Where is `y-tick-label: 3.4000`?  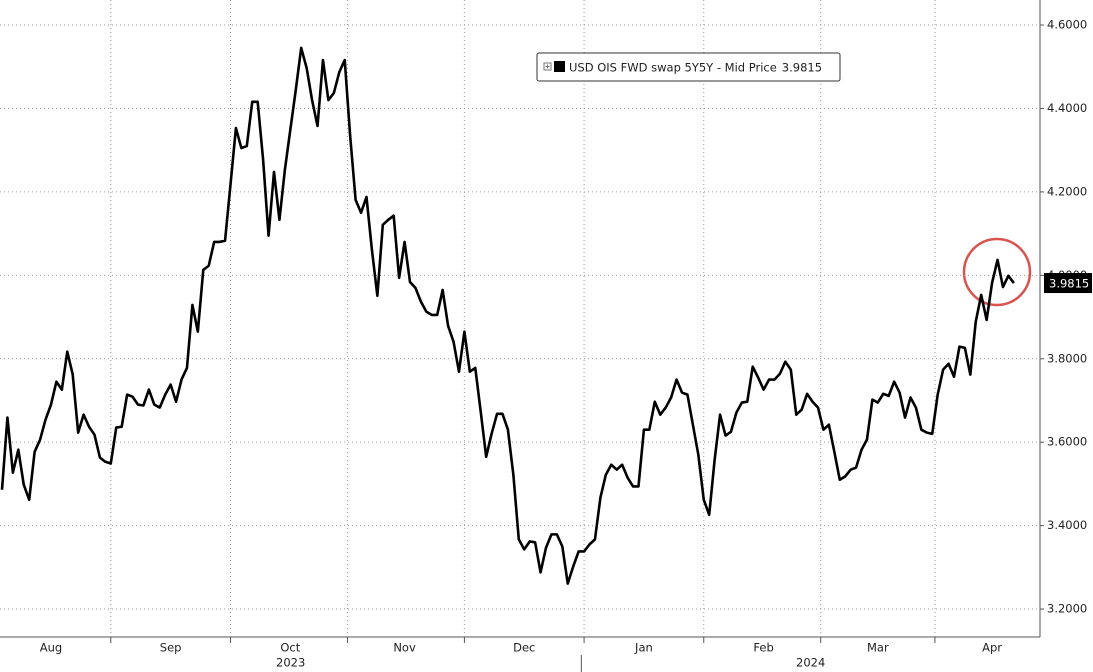 y-tick-label: 3.4000 is located at coordinates (1067, 525).